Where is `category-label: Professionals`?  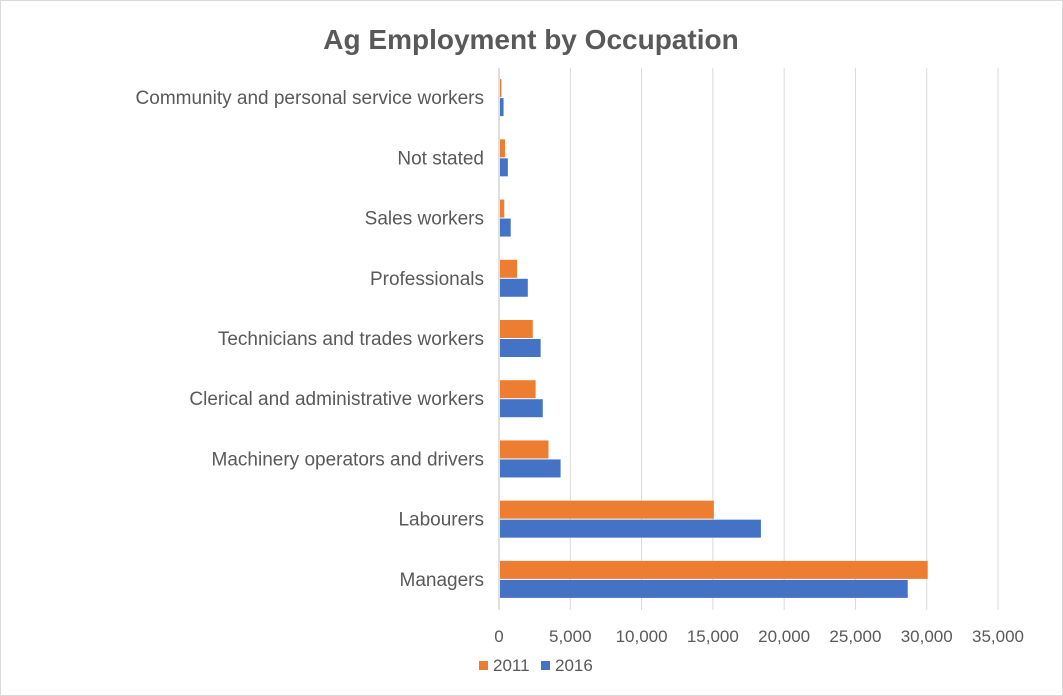
category-label: Professionals is located at coordinates (427, 279).